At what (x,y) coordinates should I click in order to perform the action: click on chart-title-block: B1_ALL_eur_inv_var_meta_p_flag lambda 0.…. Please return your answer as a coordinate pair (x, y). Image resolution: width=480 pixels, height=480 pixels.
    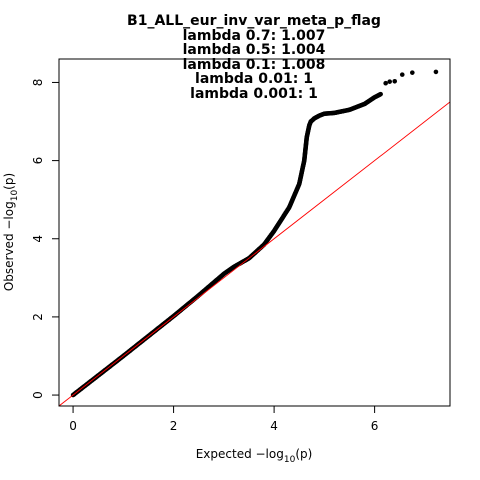
    Looking at the image, I should click on (254, 57).